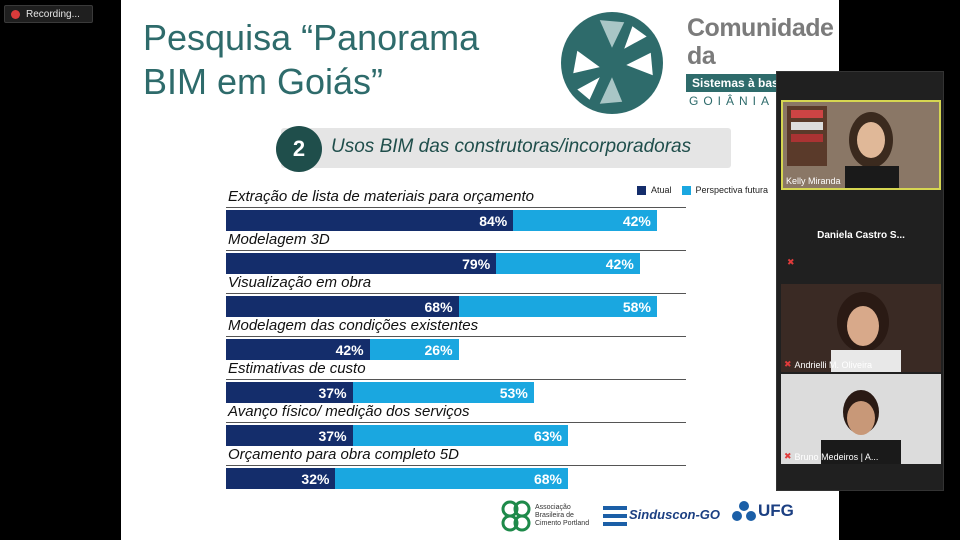  I want to click on bar-value-label: 79%, so click(476, 263).